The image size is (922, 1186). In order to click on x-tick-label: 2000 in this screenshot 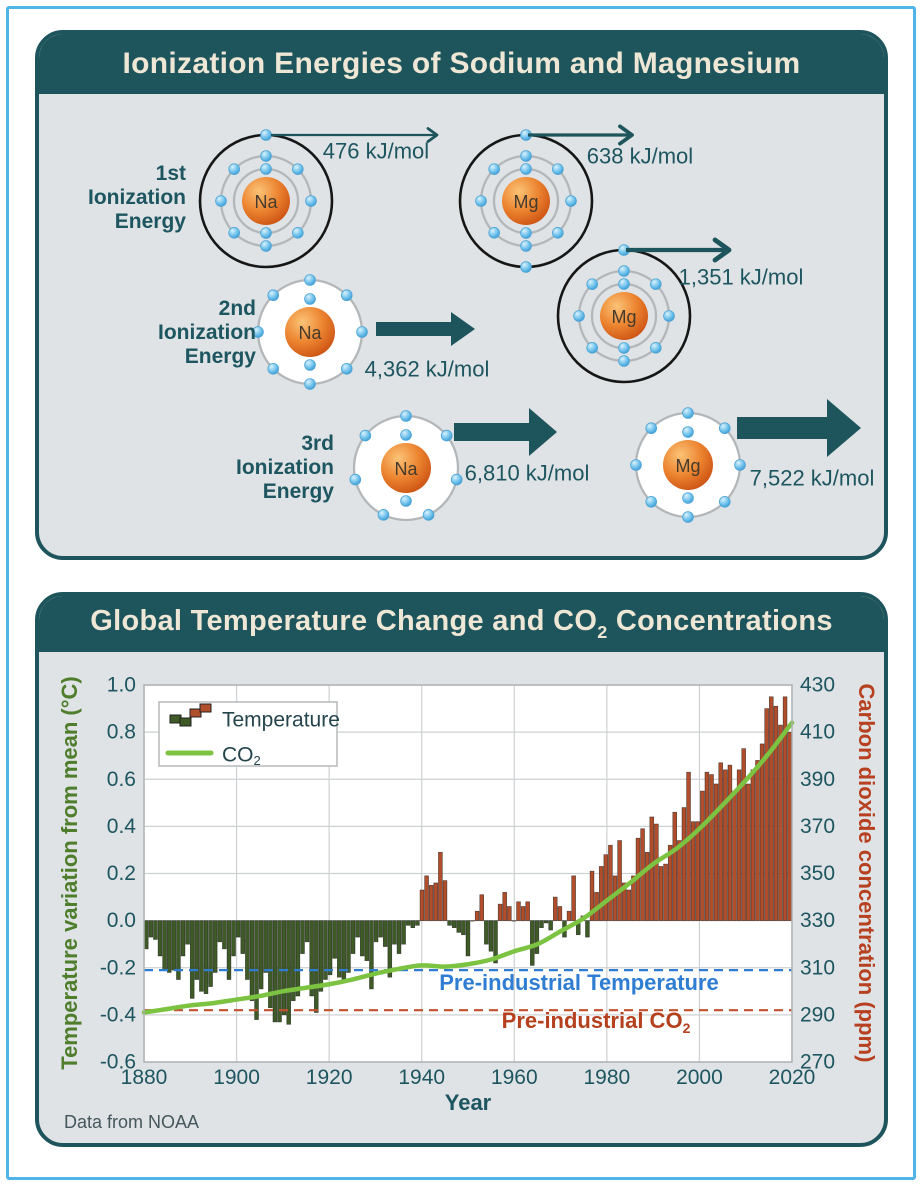, I will do `click(699, 1077)`.